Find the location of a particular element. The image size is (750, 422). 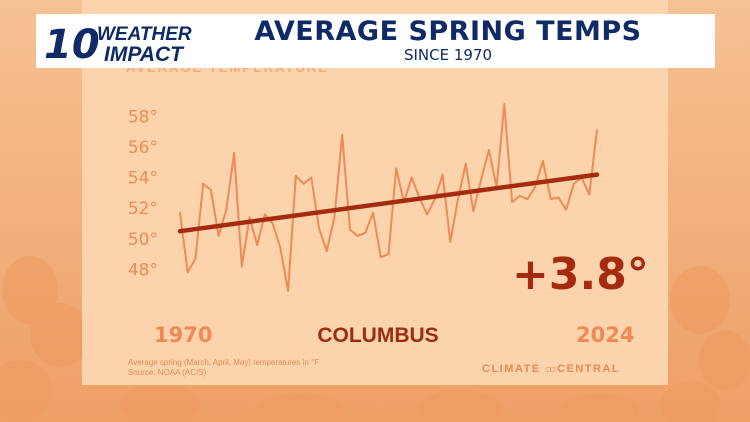

data-point-1974 is located at coordinates (210, 189).